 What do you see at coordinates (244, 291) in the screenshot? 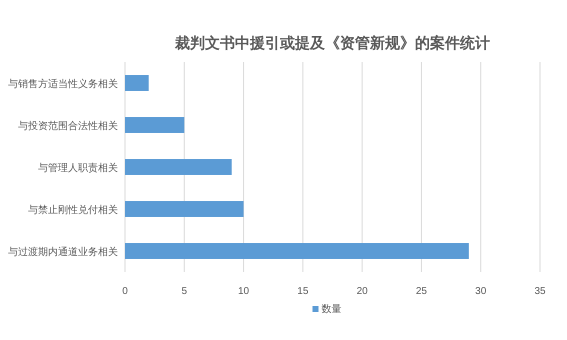
I see `x-tick-label: 10` at bounding box center [244, 291].